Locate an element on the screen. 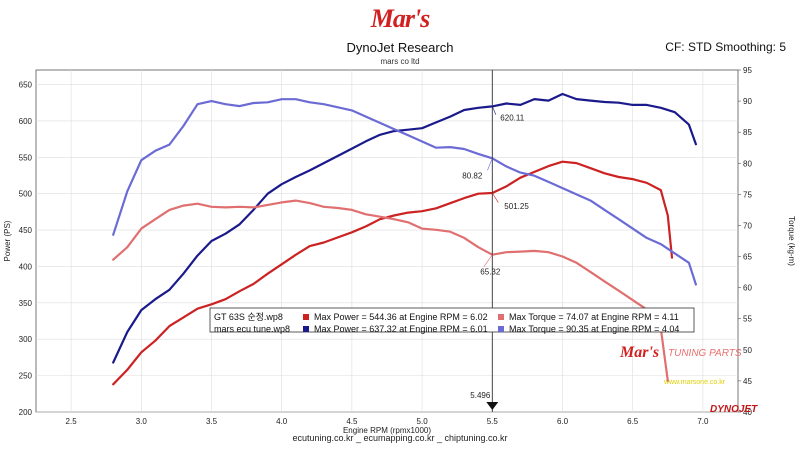 The width and height of the screenshot is (800, 450). y-right-tick-label: 60 is located at coordinates (747, 288).